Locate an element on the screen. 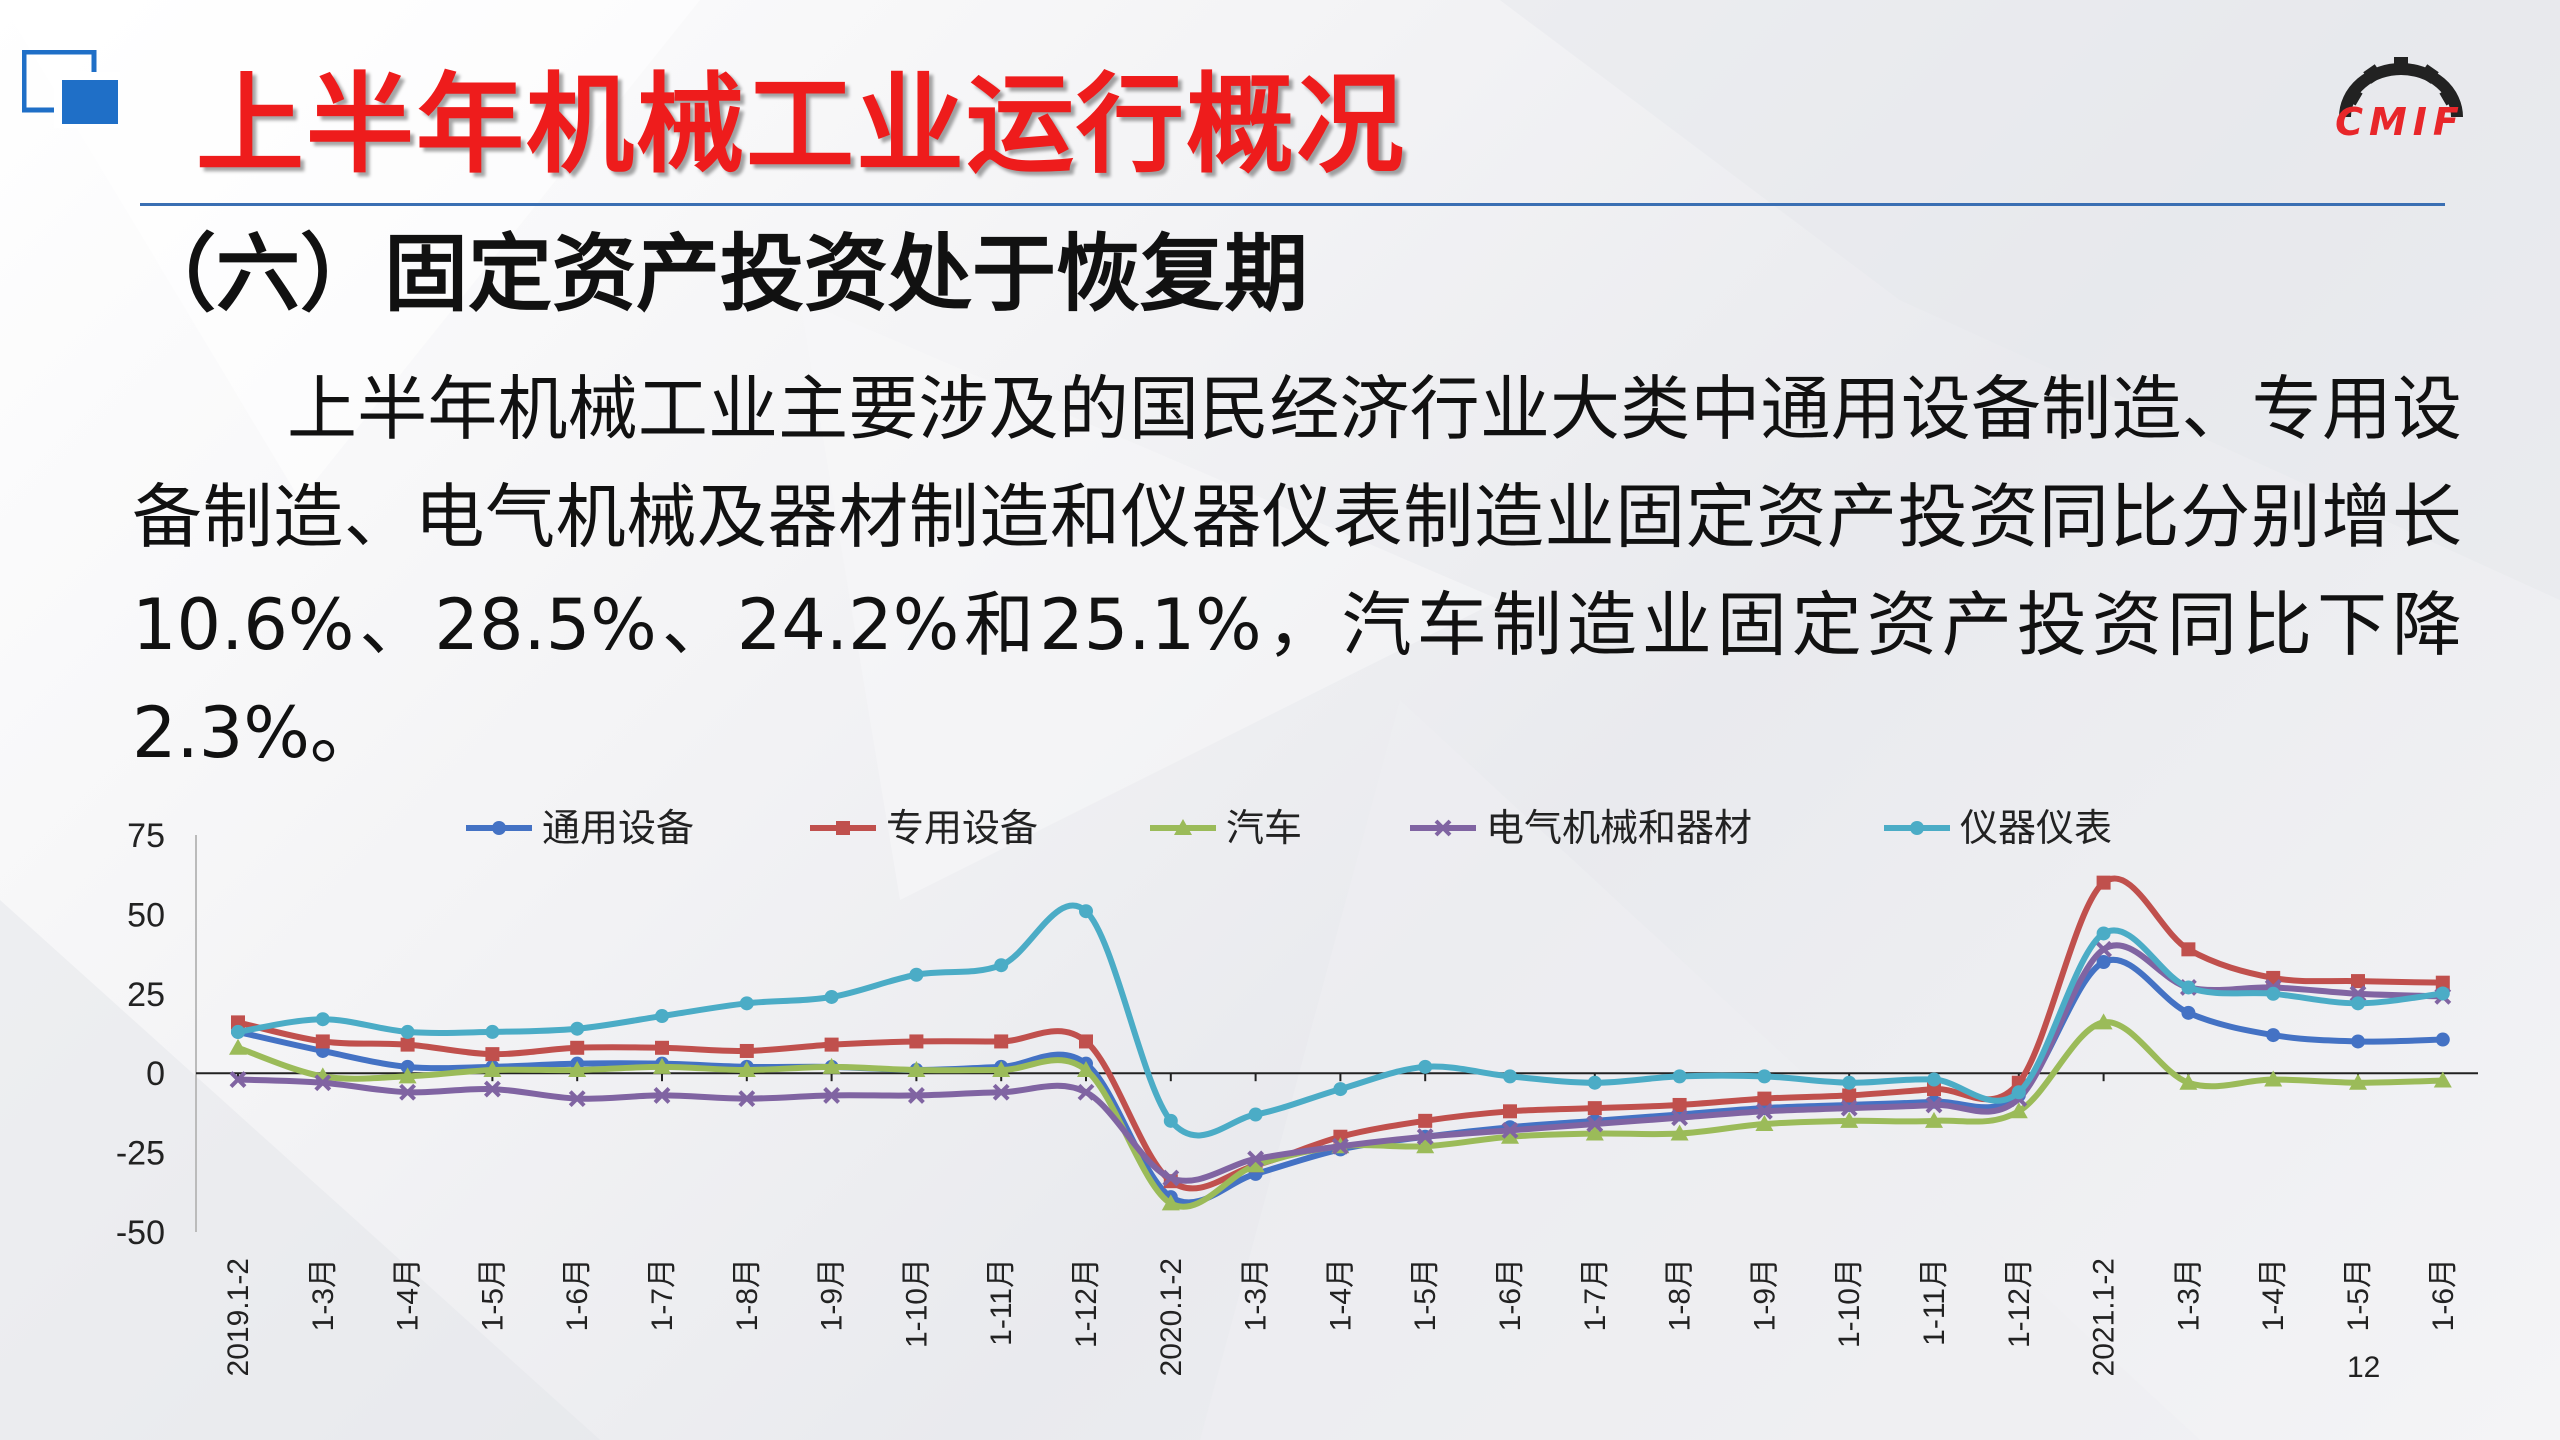  y-tick-label: 25 is located at coordinates (146, 995).